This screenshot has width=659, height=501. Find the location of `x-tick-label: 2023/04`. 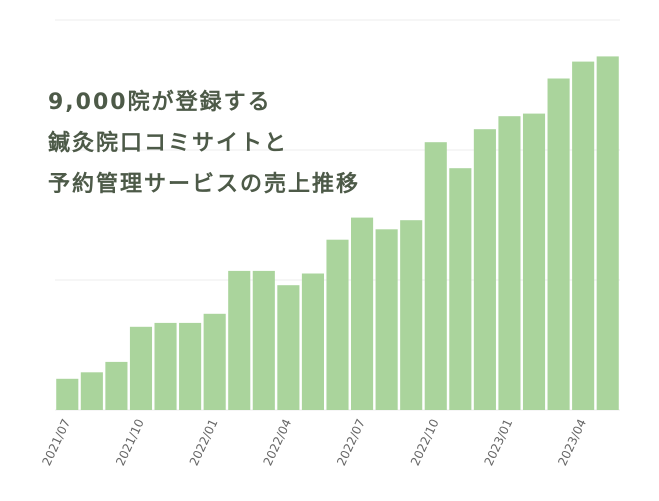

x-tick-label: 2023/04 is located at coordinates (572, 442).